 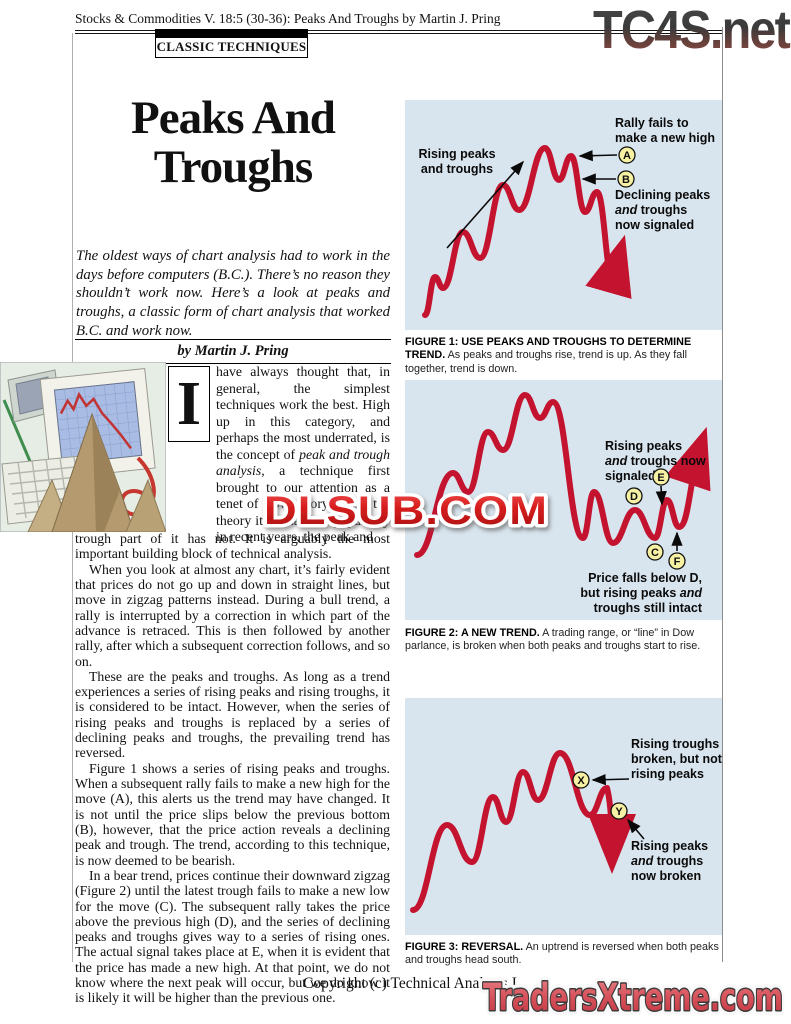 What do you see at coordinates (97, 472) in the screenshot?
I see `mountains` at bounding box center [97, 472].